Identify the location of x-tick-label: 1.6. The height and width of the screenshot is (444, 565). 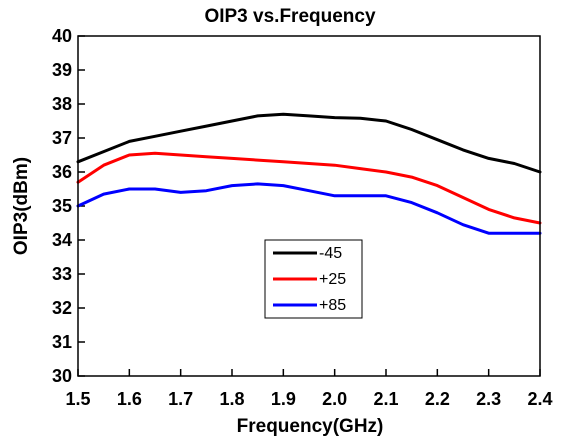
(129, 399).